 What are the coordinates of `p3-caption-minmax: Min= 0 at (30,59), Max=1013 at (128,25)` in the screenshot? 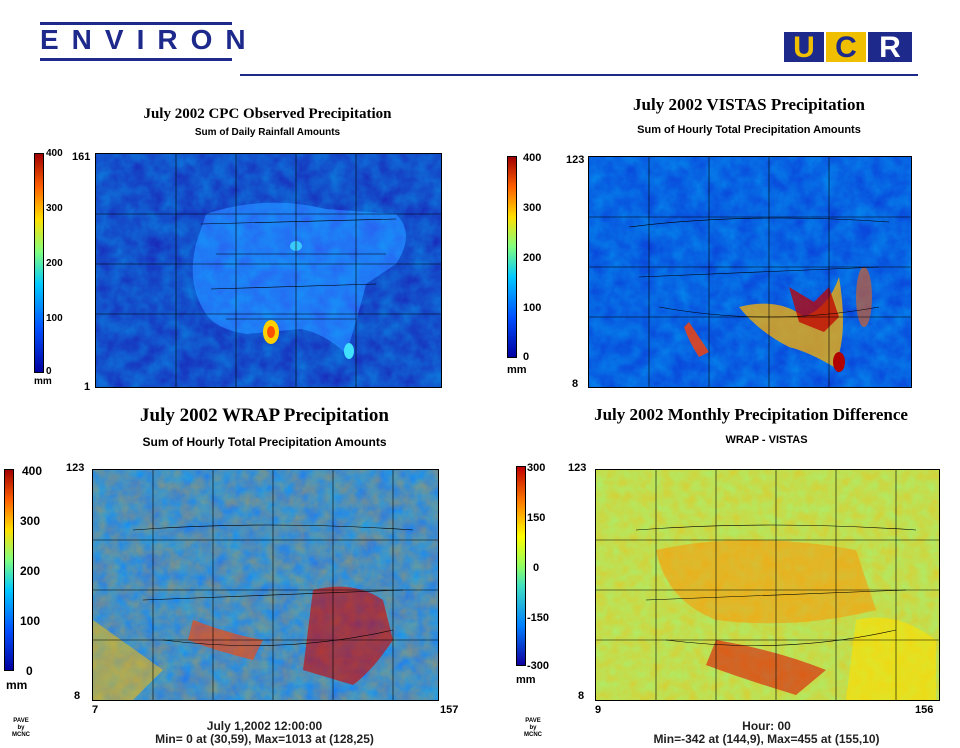 It's located at (264, 739).